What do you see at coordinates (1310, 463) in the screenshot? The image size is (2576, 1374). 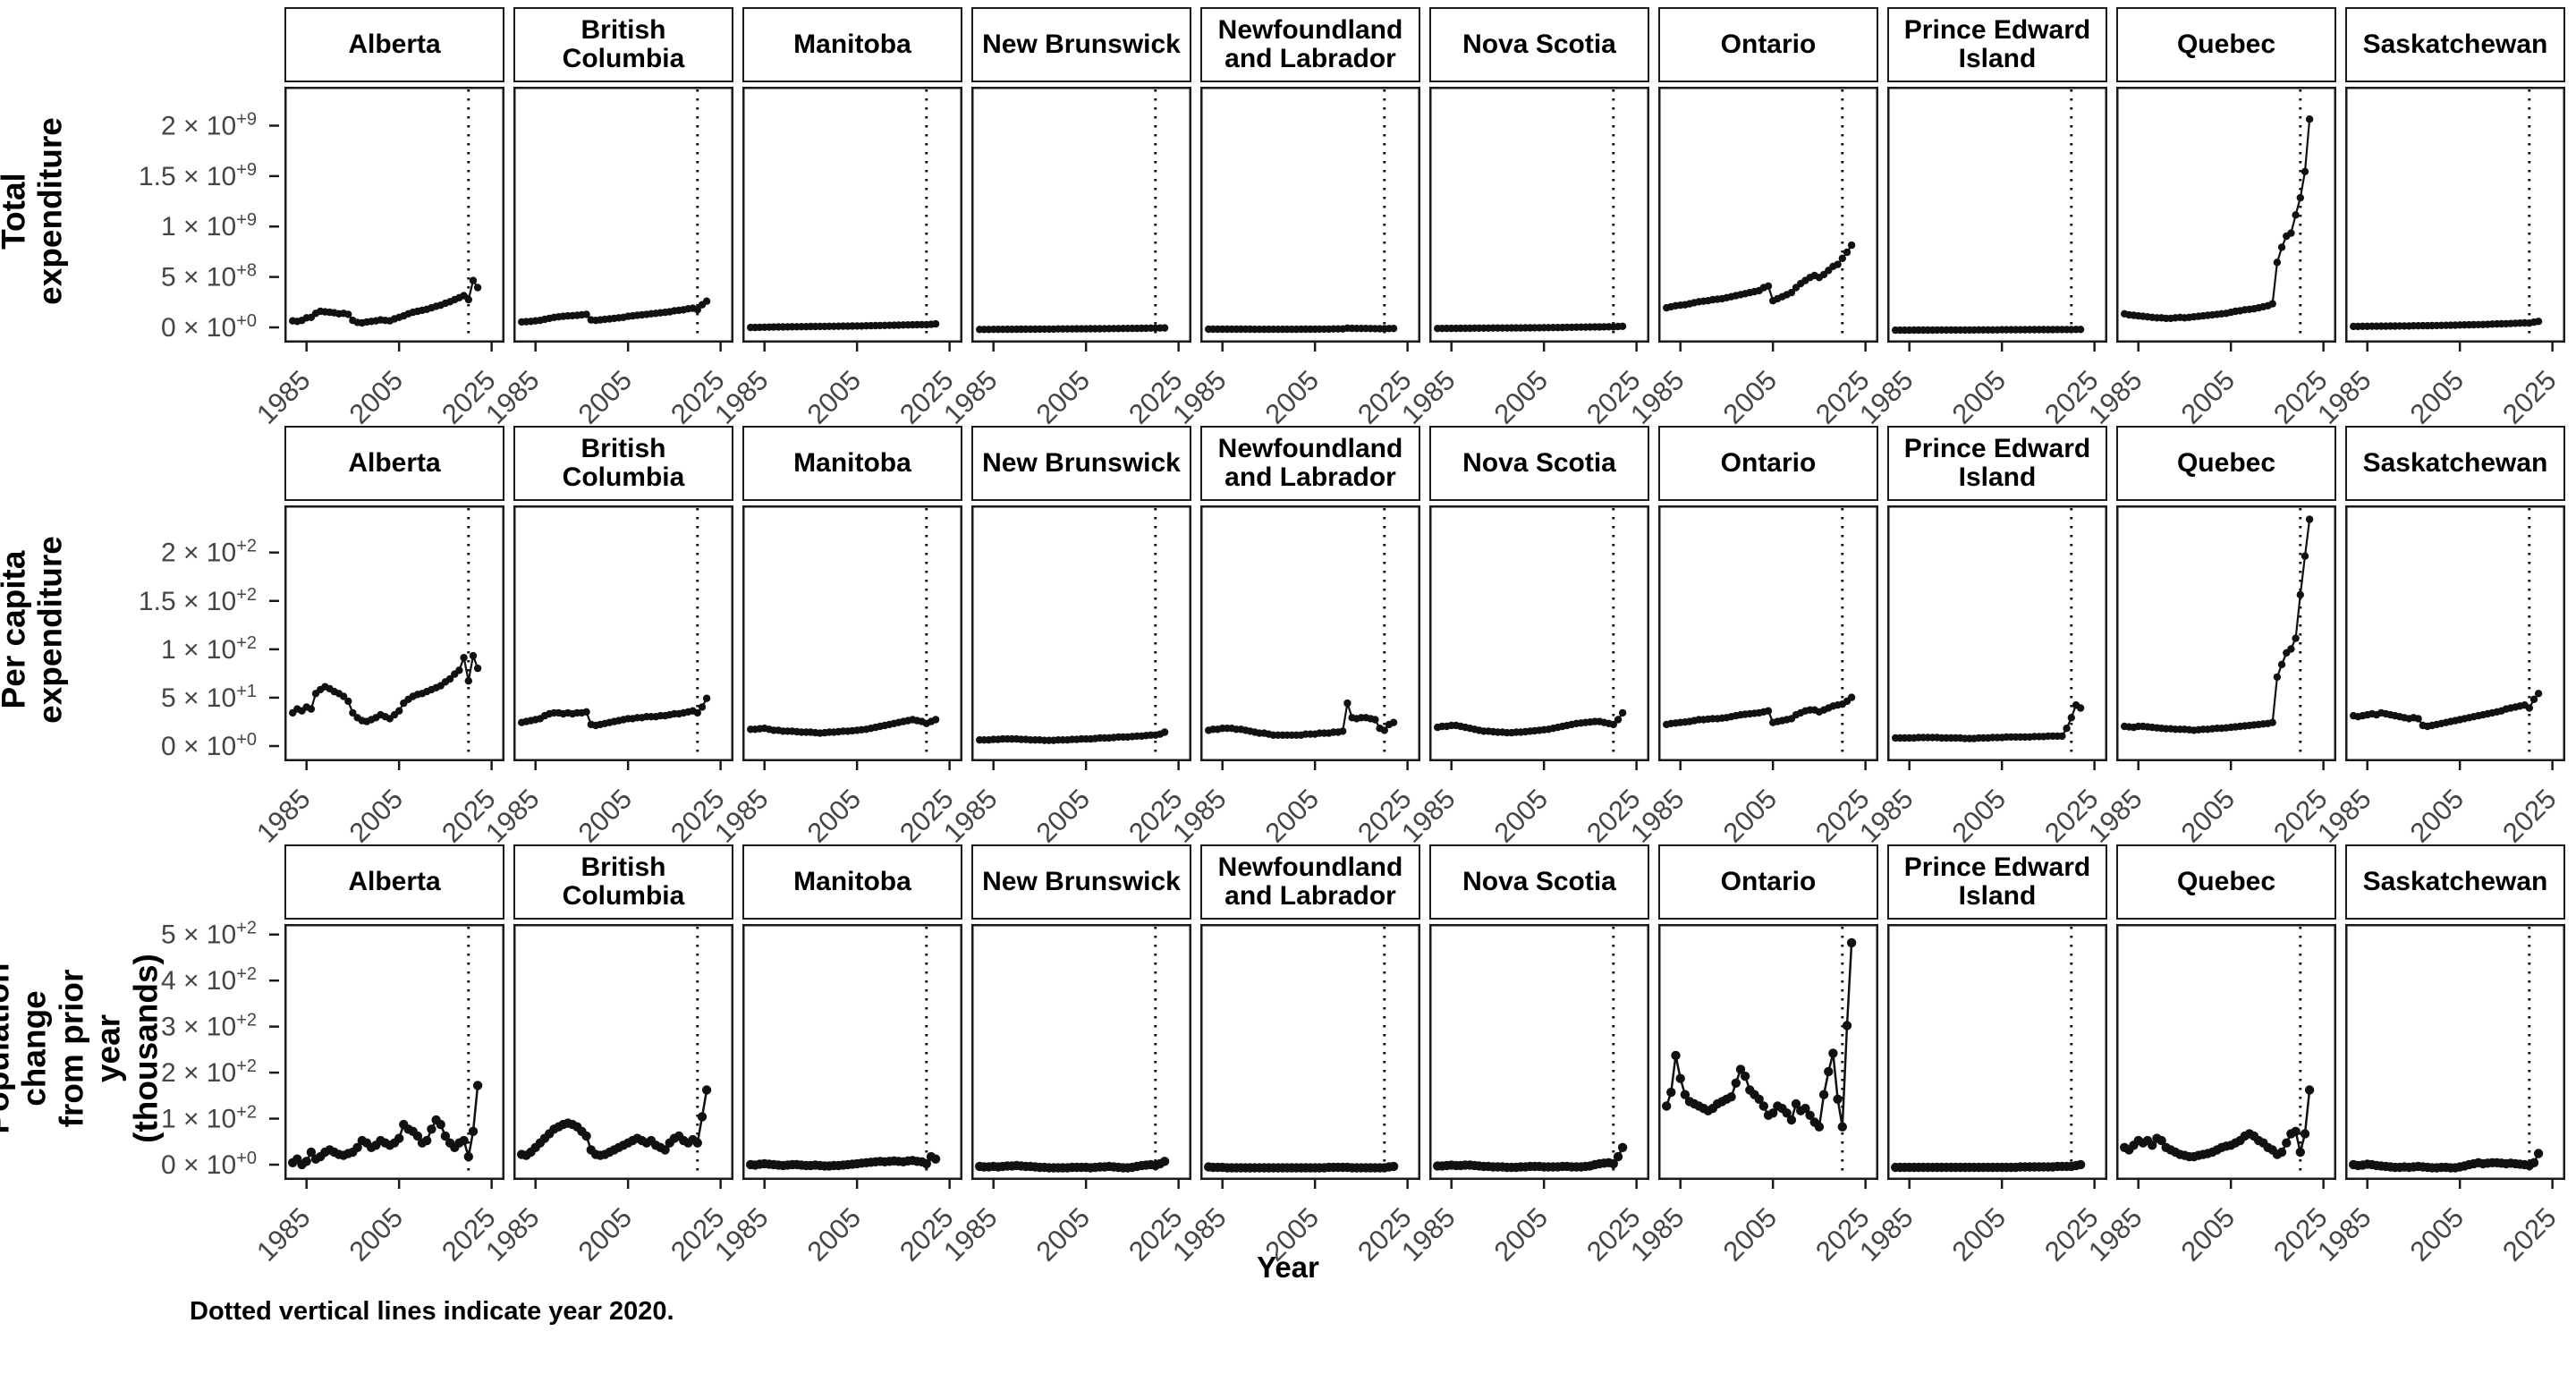 I see `facet-strip-label: Newfoundland and Labrador` at bounding box center [1310, 463].